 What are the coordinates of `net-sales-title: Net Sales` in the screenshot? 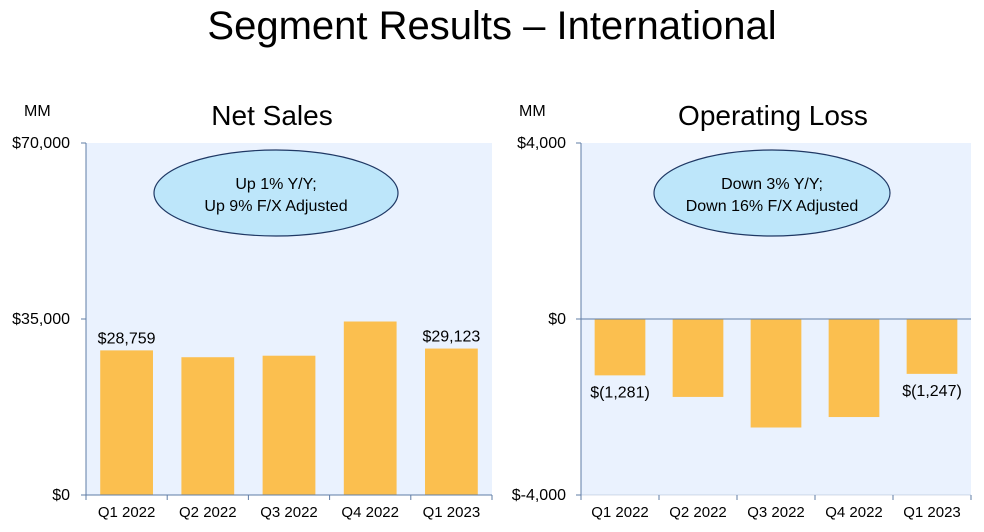 It's located at (271, 115).